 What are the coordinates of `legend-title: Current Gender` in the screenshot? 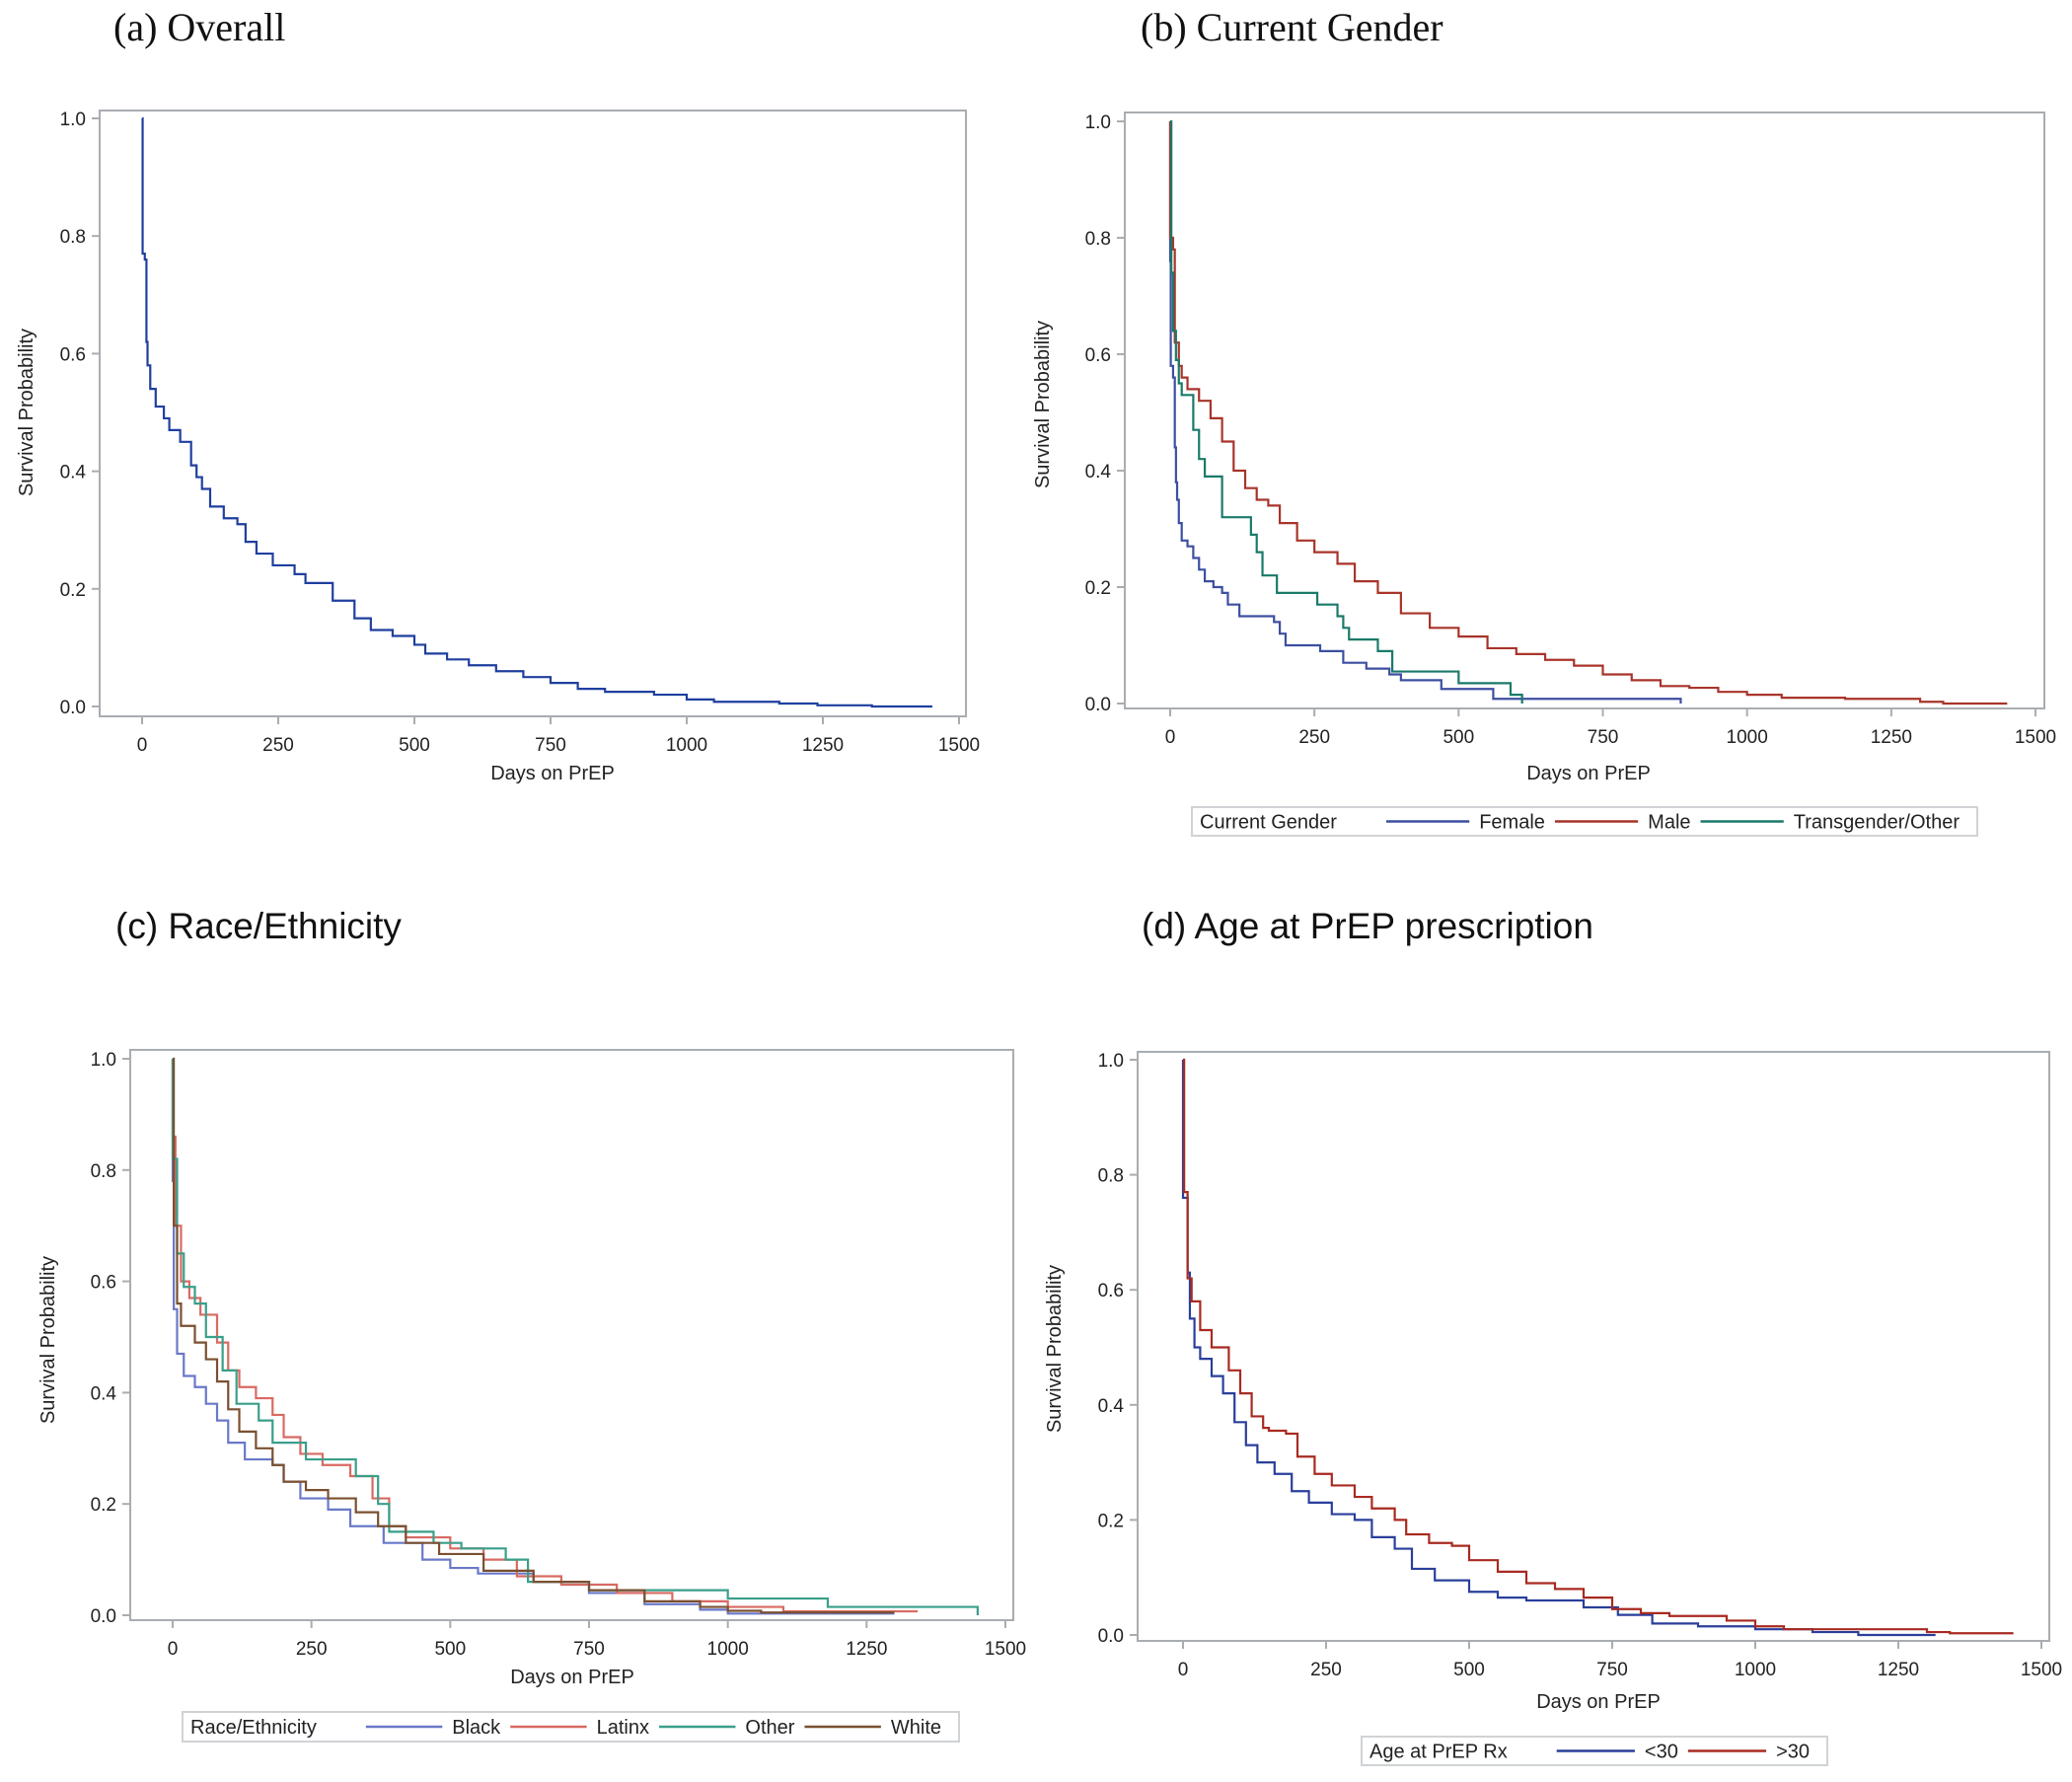 It's located at (1269, 823).